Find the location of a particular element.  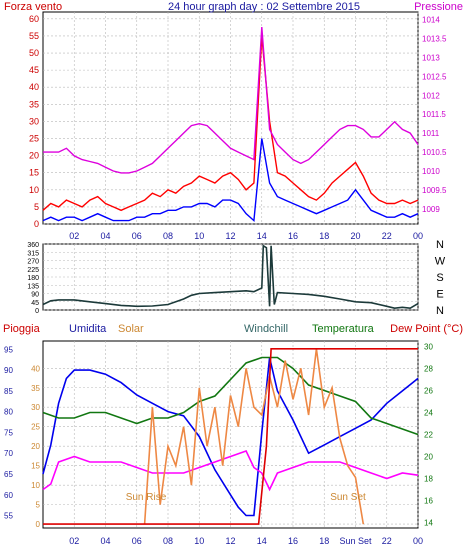

y-tick-label-pressure: 1010.5 is located at coordinates (434, 152).